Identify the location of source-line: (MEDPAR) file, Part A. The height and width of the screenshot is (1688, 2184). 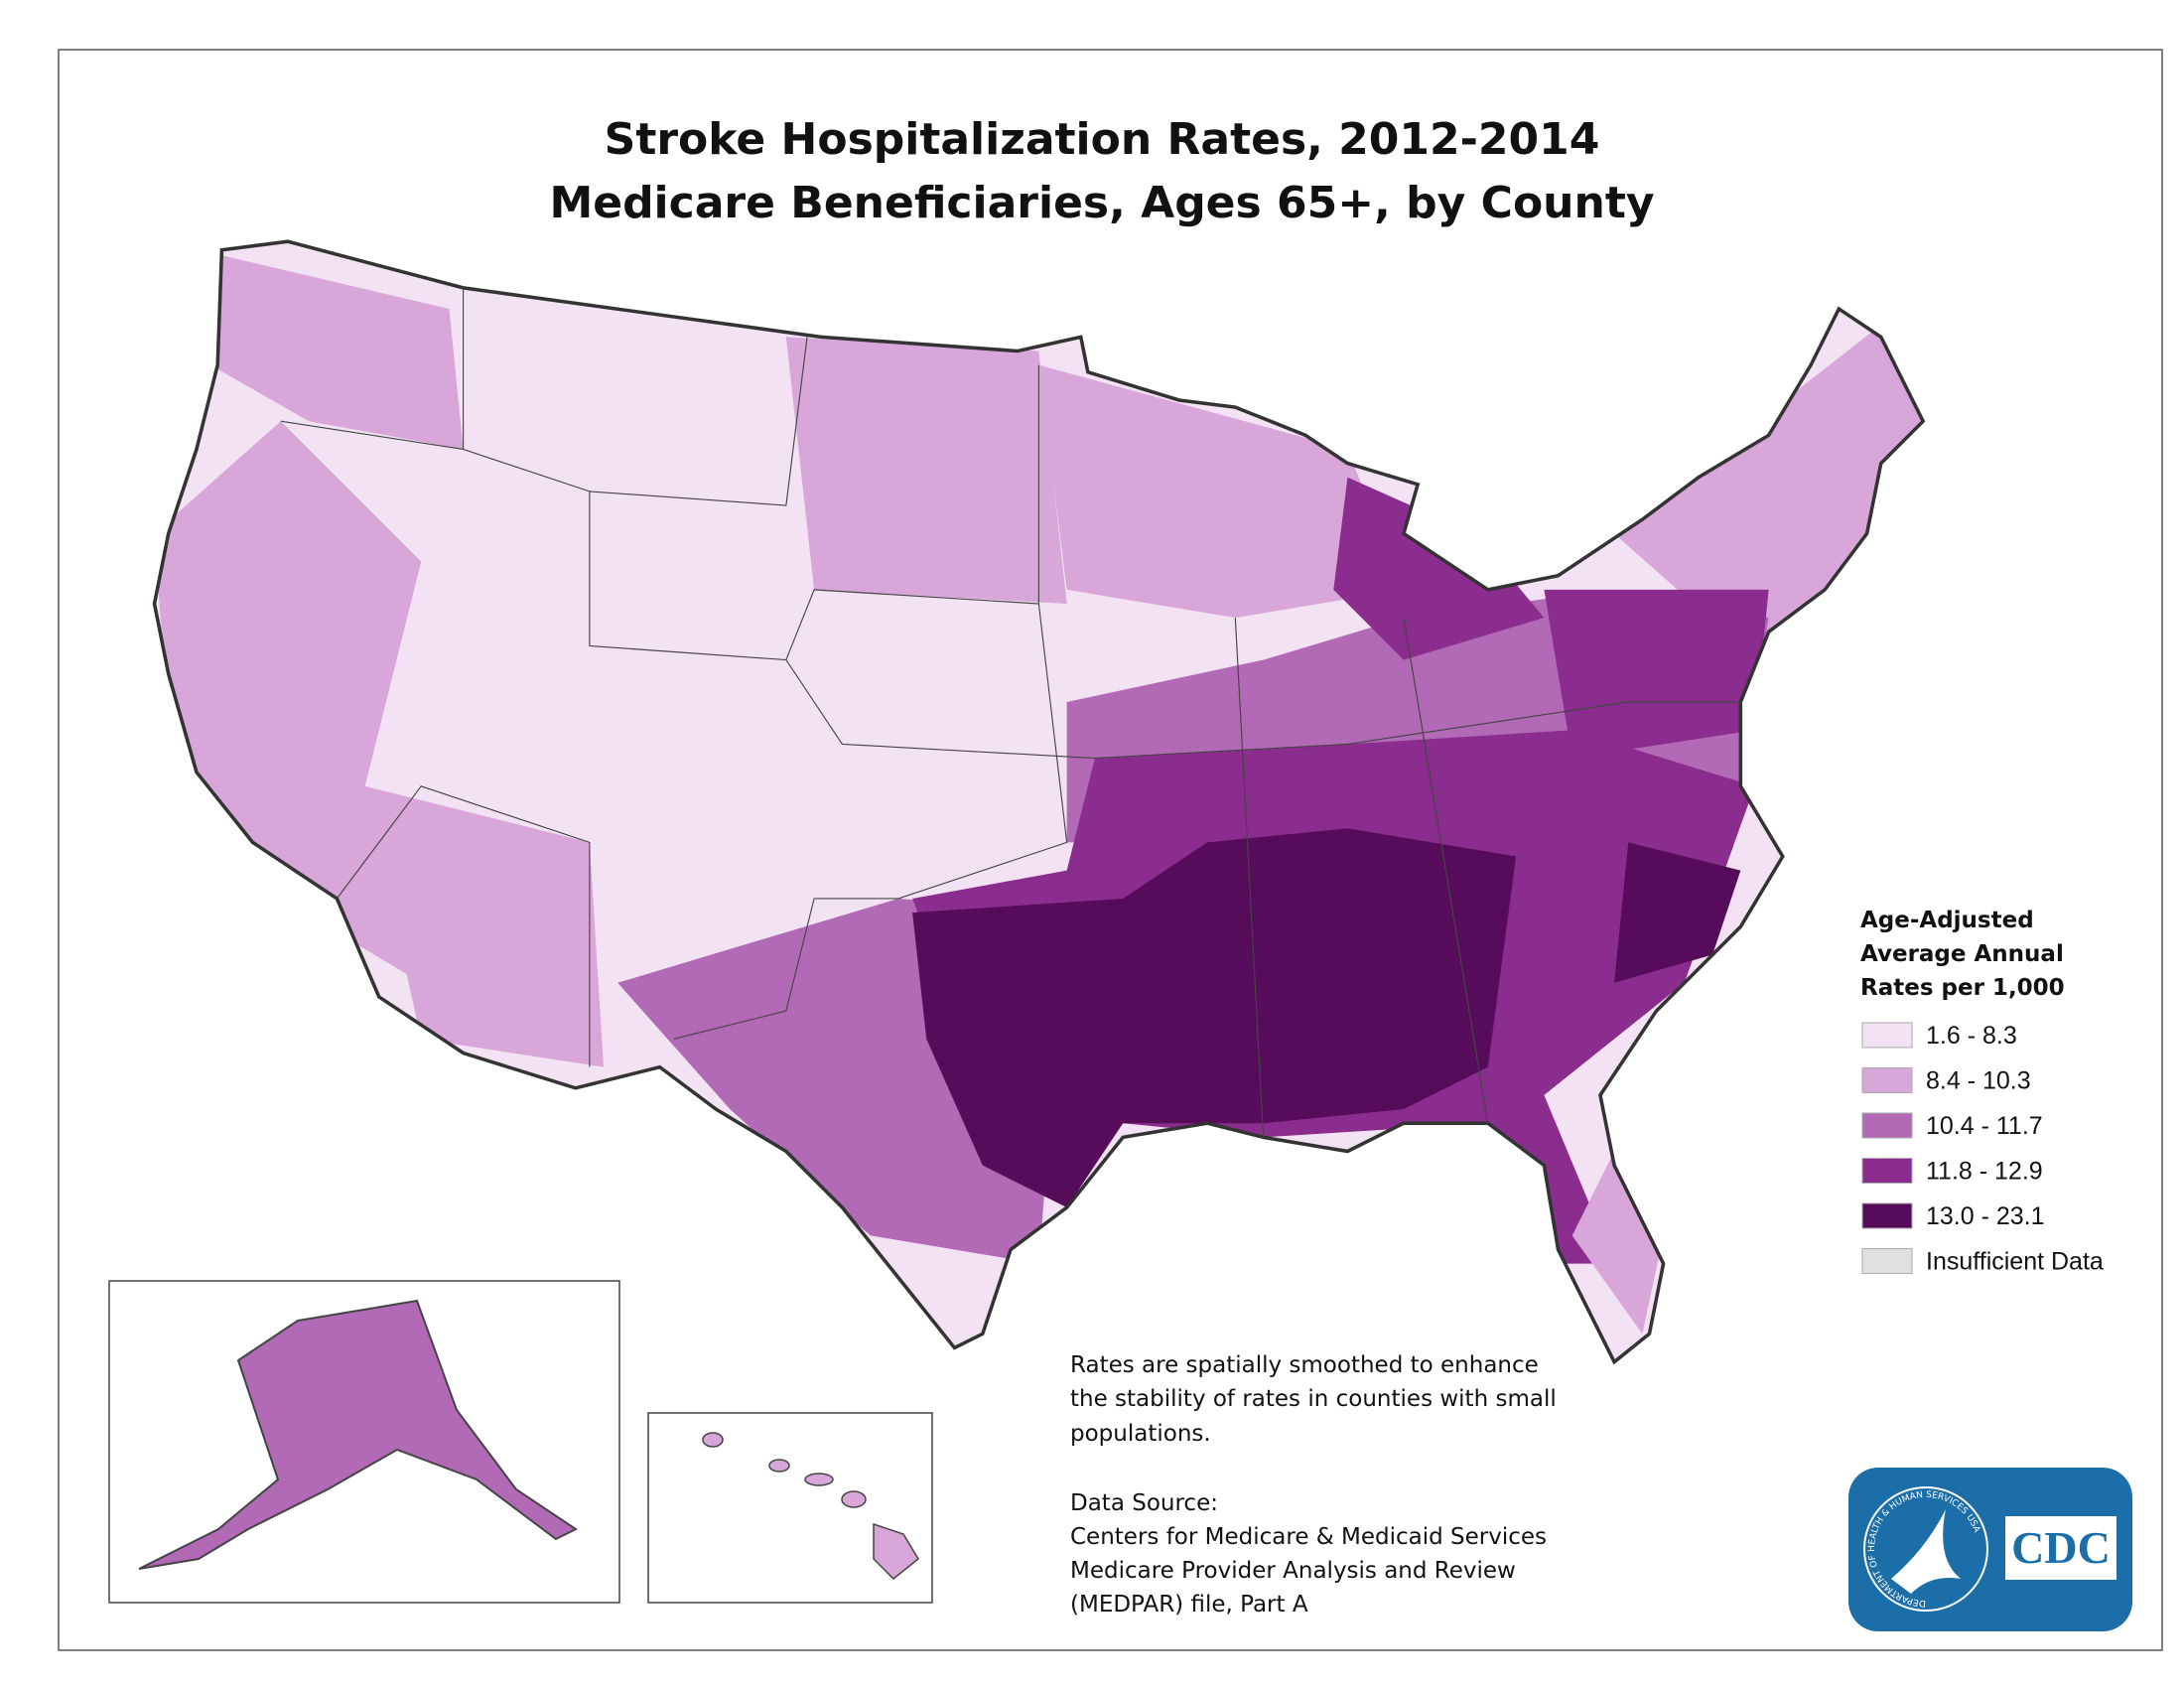
(1189, 1605).